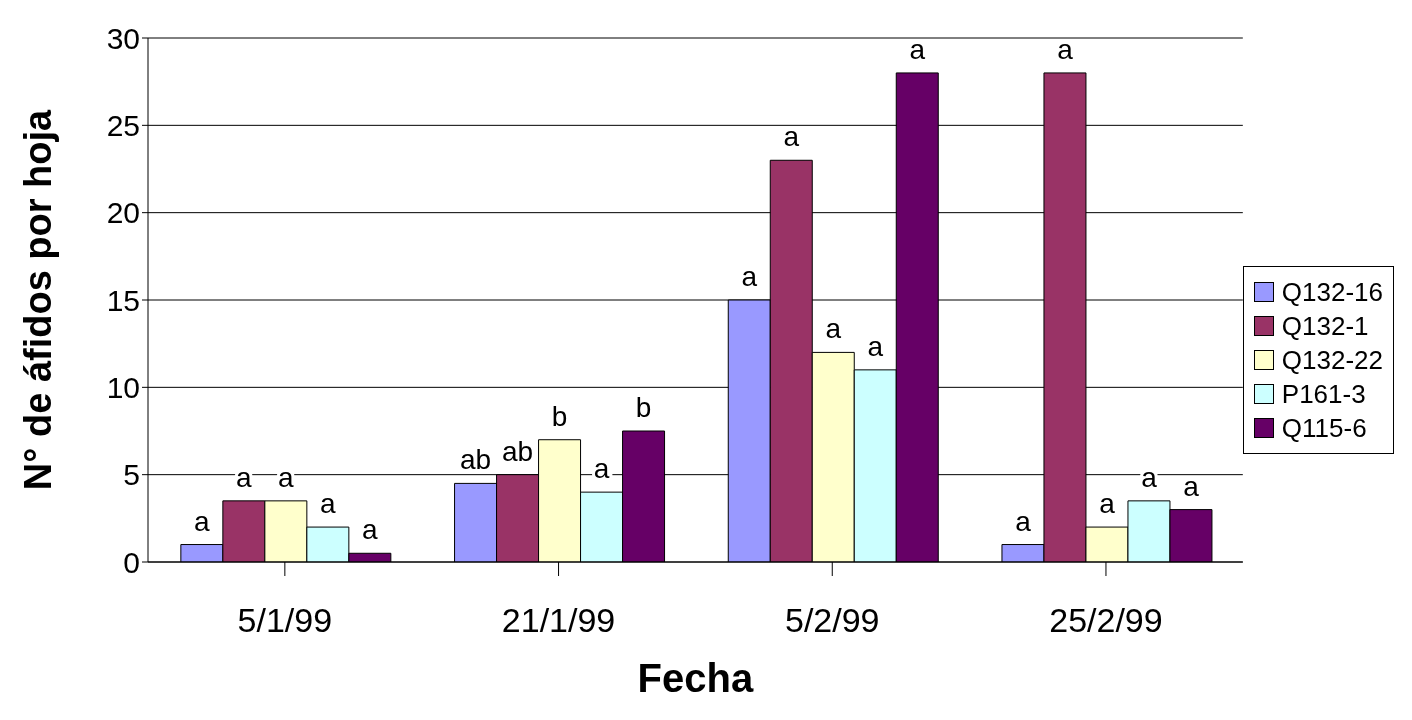  Describe the element at coordinates (123, 300) in the screenshot. I see `y-tick-label: 15` at that location.